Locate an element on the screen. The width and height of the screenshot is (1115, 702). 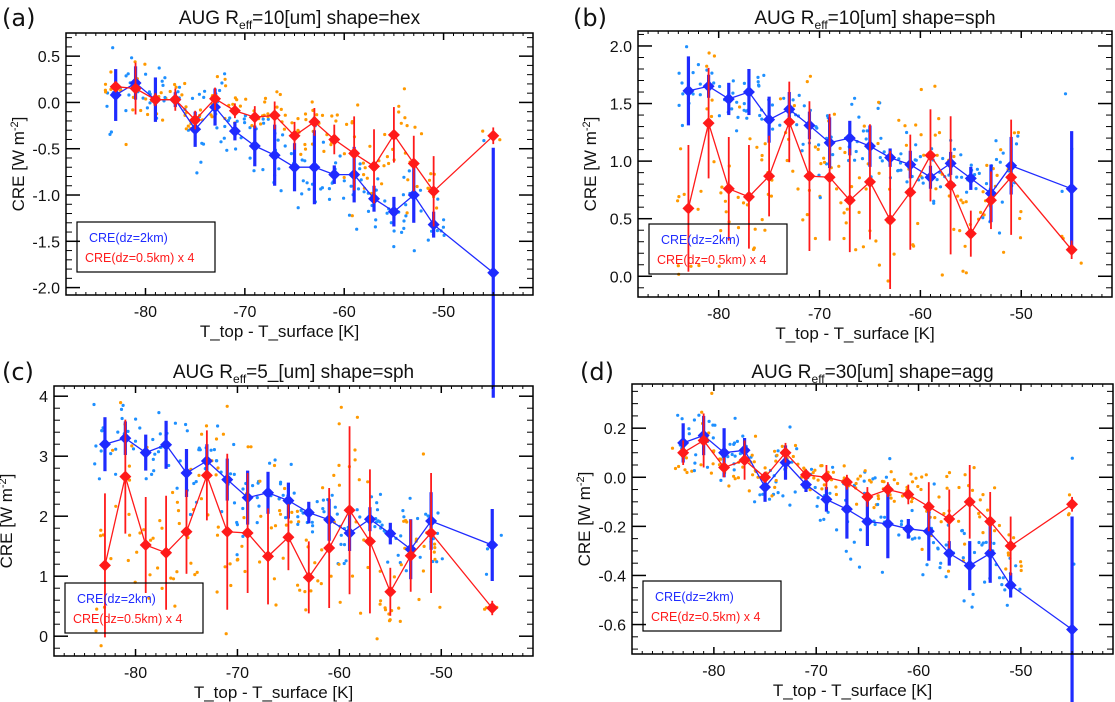
legend-box is located at coordinates (134, 608).